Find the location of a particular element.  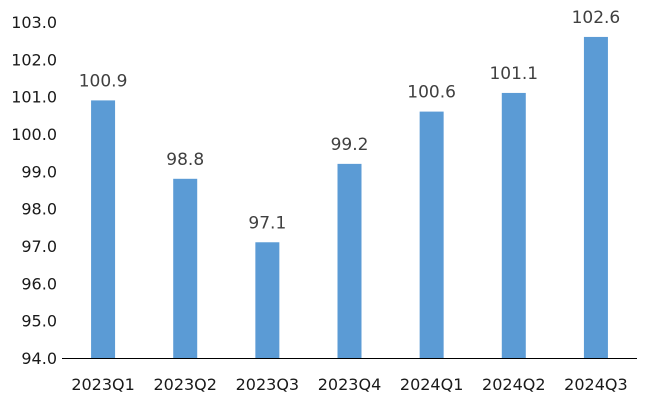

data-label: 99.2 is located at coordinates (350, 145).